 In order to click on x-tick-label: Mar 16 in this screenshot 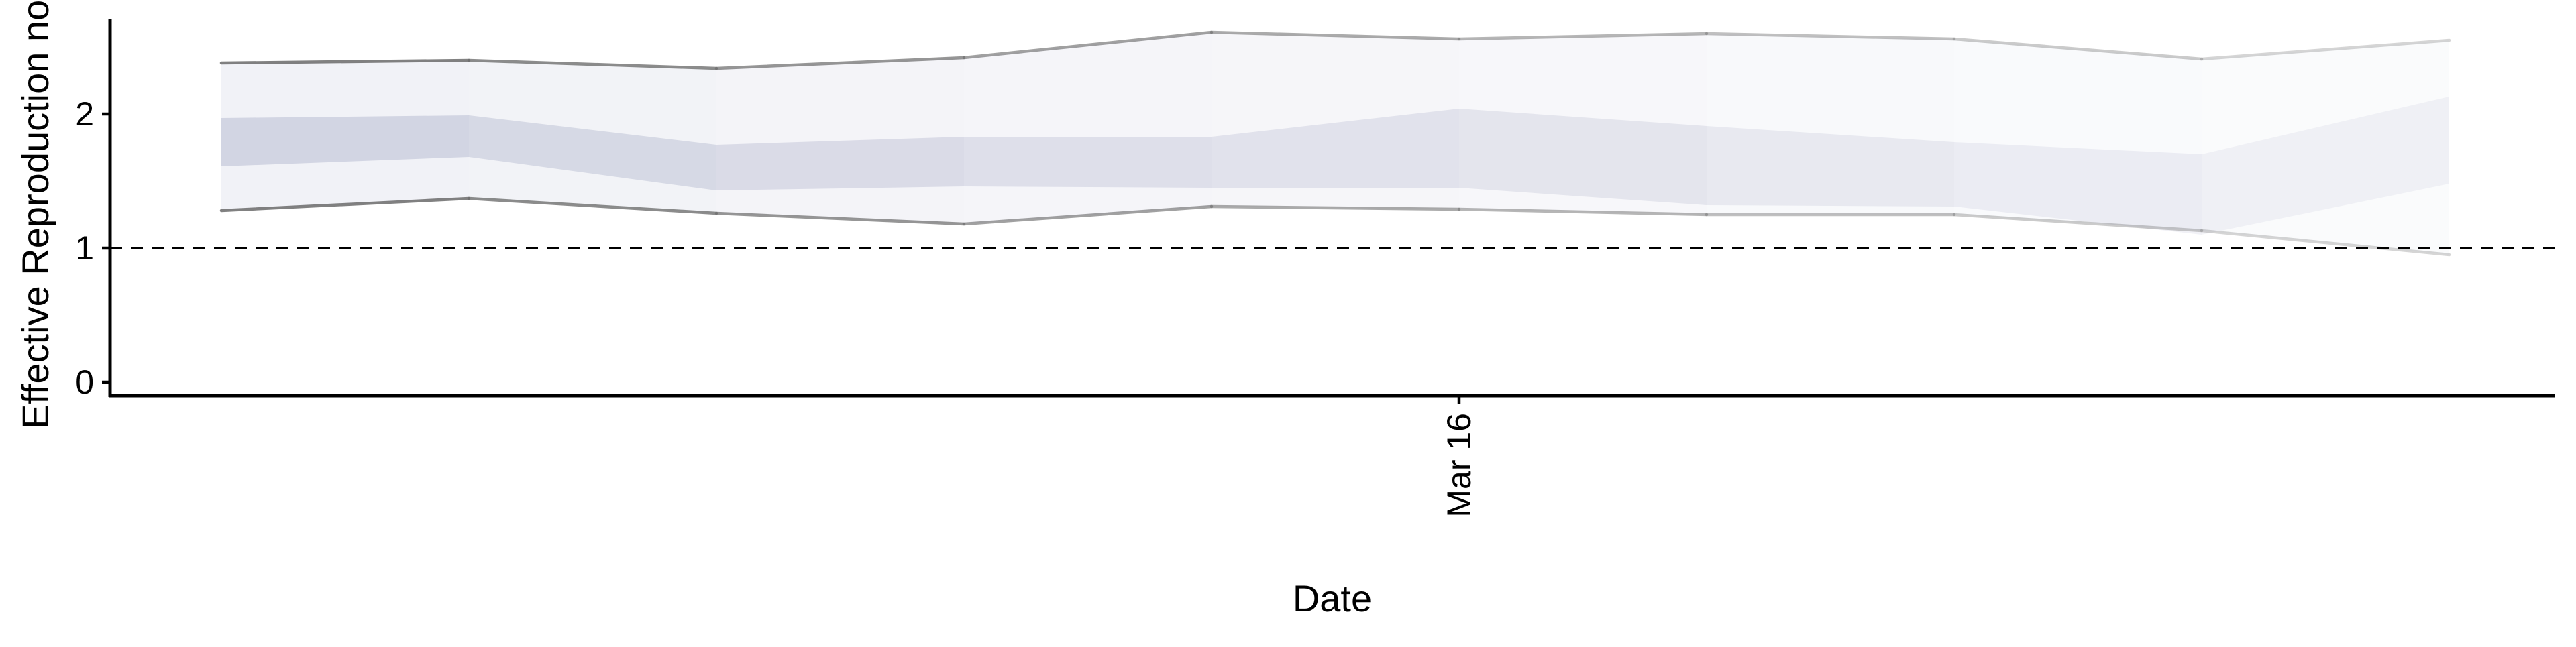, I will do `click(1459, 465)`.